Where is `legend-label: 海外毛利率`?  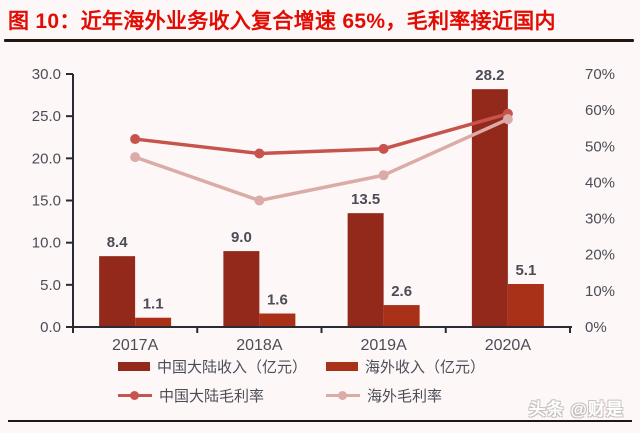 legend-label: 海外毛利率 is located at coordinates (405, 396).